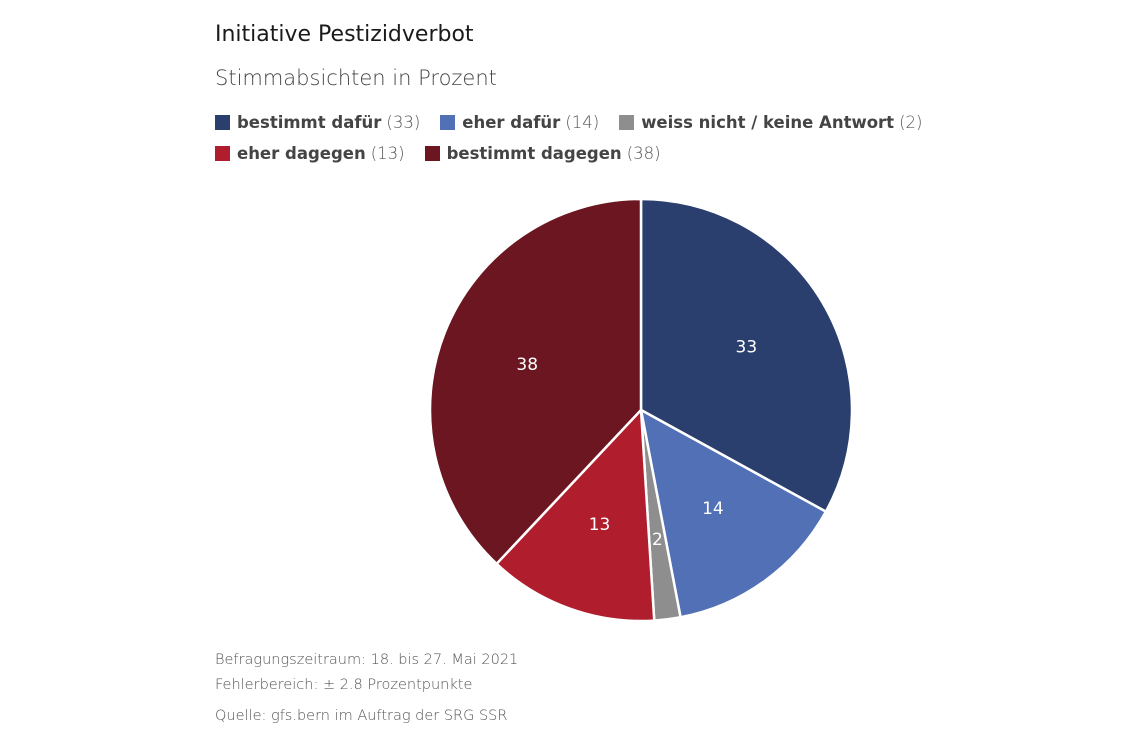  What do you see at coordinates (511, 122) in the screenshot?
I see `legend-label: eher dafür` at bounding box center [511, 122].